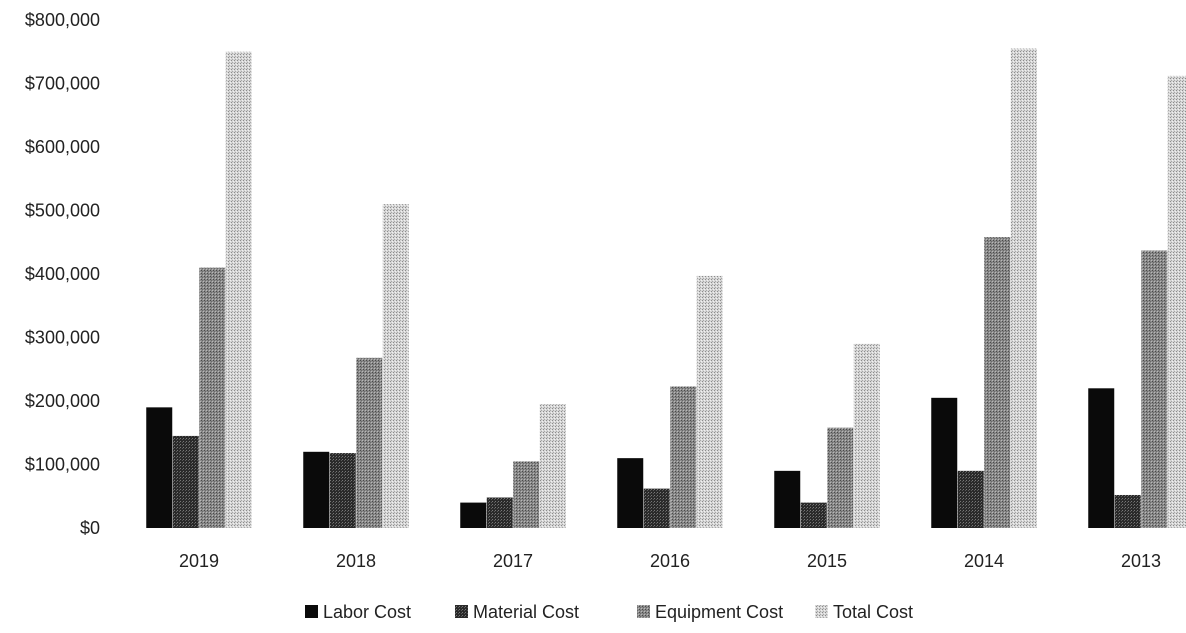 This screenshot has width=1186, height=633. Describe the element at coordinates (62, 338) in the screenshot. I see `y-tick-label: $300,000` at that location.